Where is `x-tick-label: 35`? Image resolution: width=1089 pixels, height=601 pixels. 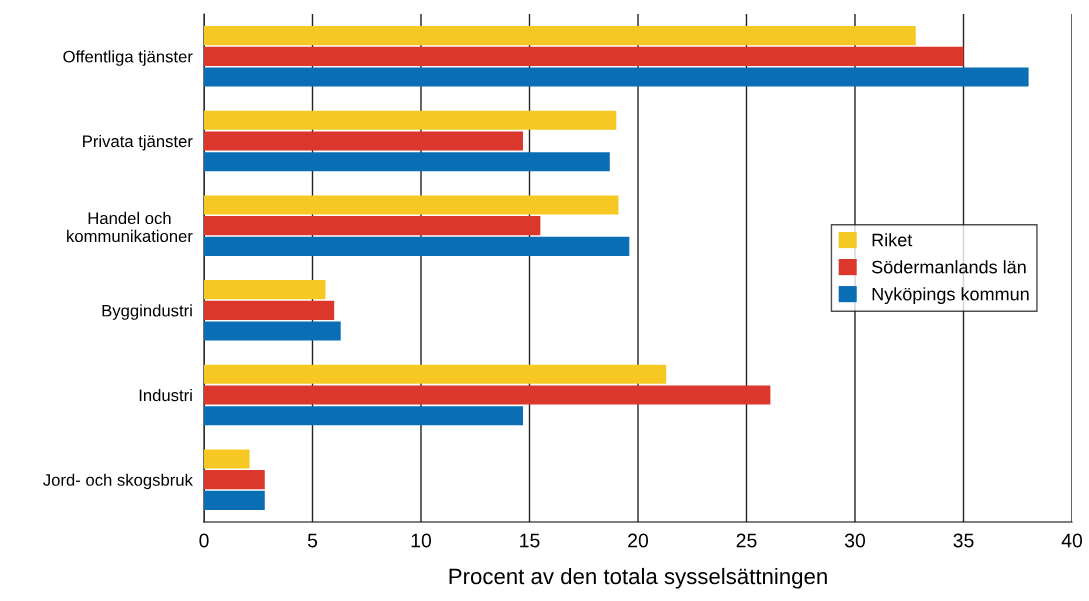
x-tick-label: 35 is located at coordinates (963, 540).